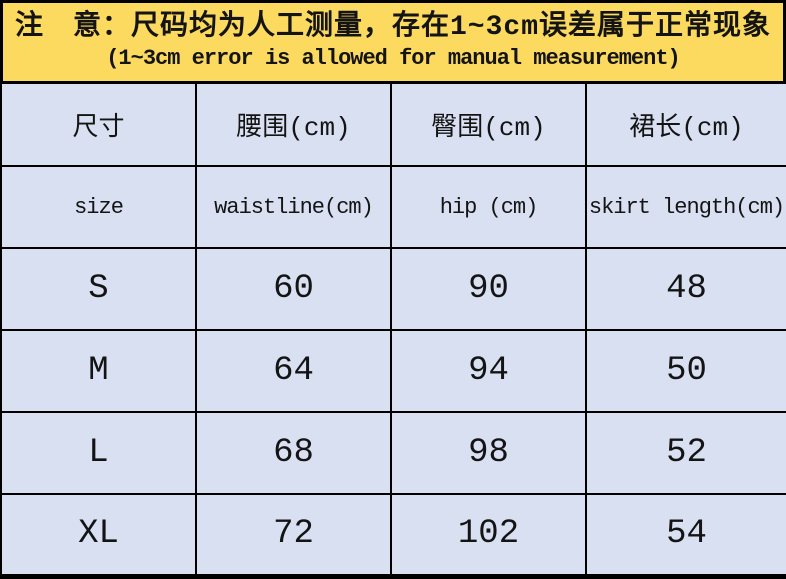 Image resolution: width=786 pixels, height=579 pixels. Describe the element at coordinates (488, 371) in the screenshot. I see `cell-hip: 94` at that location.